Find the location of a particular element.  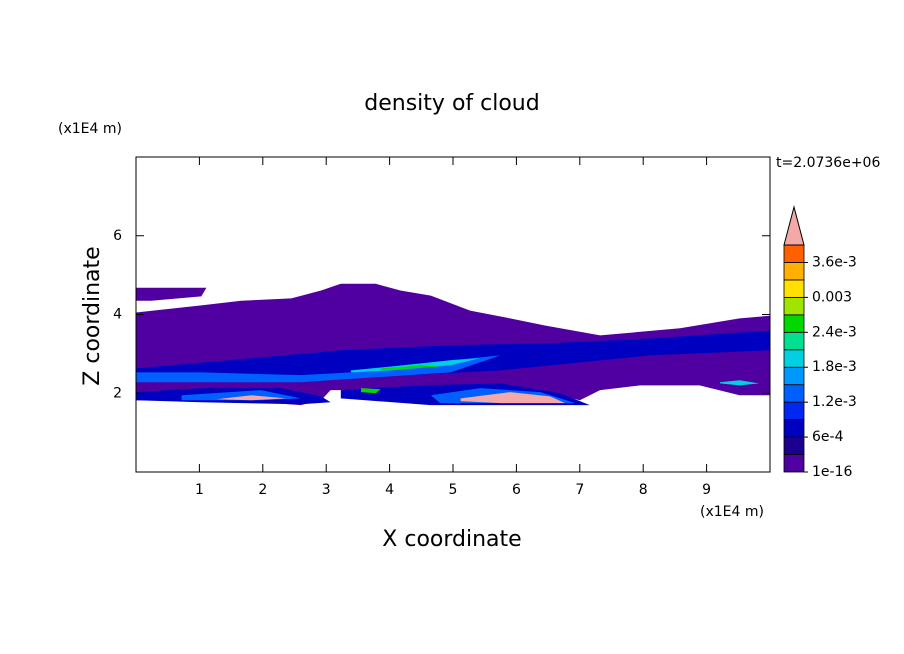

y-axis-title: Z coordinate is located at coordinates (92, 315).